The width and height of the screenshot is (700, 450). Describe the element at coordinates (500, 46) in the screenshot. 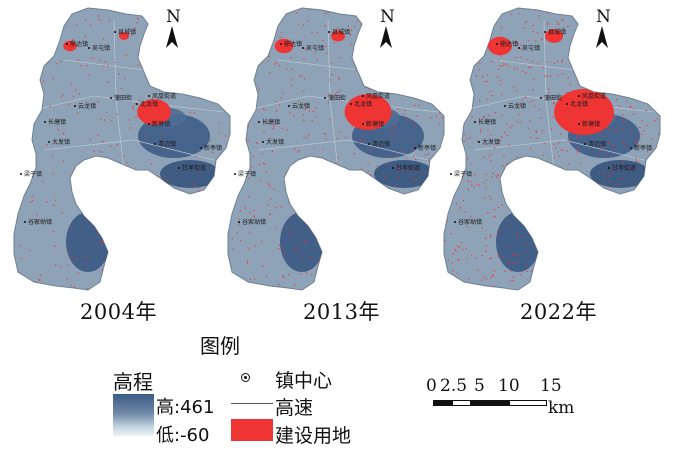

I see `built-land-core` at that location.